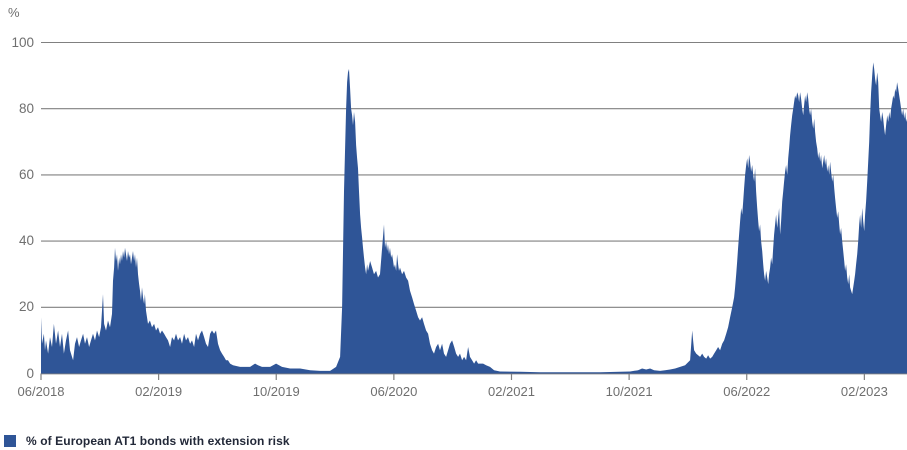 The width and height of the screenshot is (907, 450). I want to click on y-tick-label: 20, so click(26, 307).